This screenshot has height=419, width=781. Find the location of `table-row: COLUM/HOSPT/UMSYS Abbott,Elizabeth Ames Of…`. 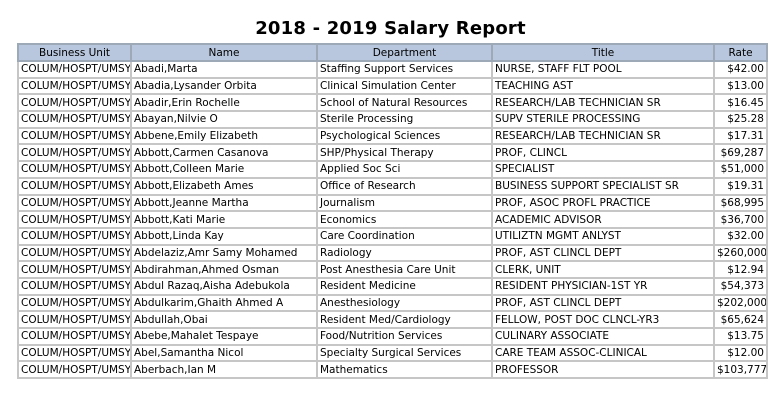

table-row: COLUM/HOSPT/UMSYS Abbott,Elizabeth Ames Of… is located at coordinates (392, 186).